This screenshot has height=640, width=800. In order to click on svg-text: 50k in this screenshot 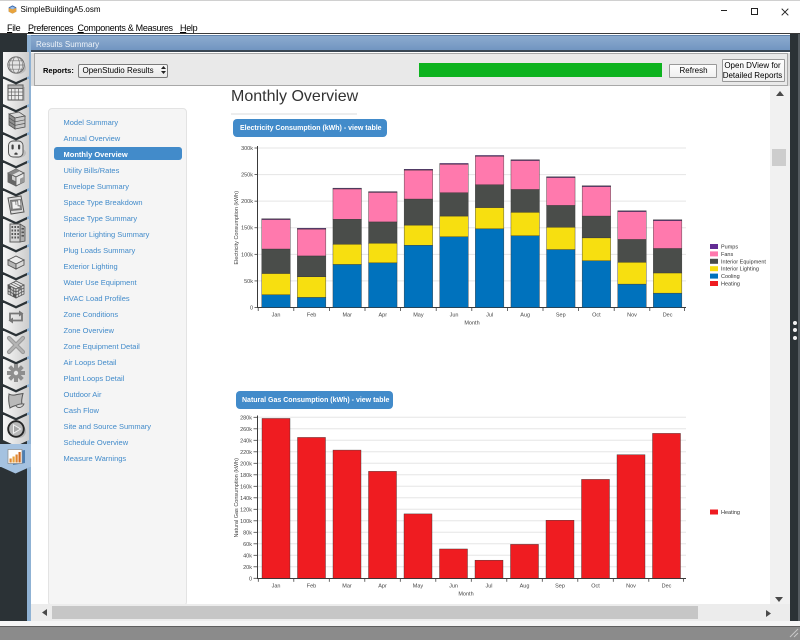, I will do `click(248, 282)`.